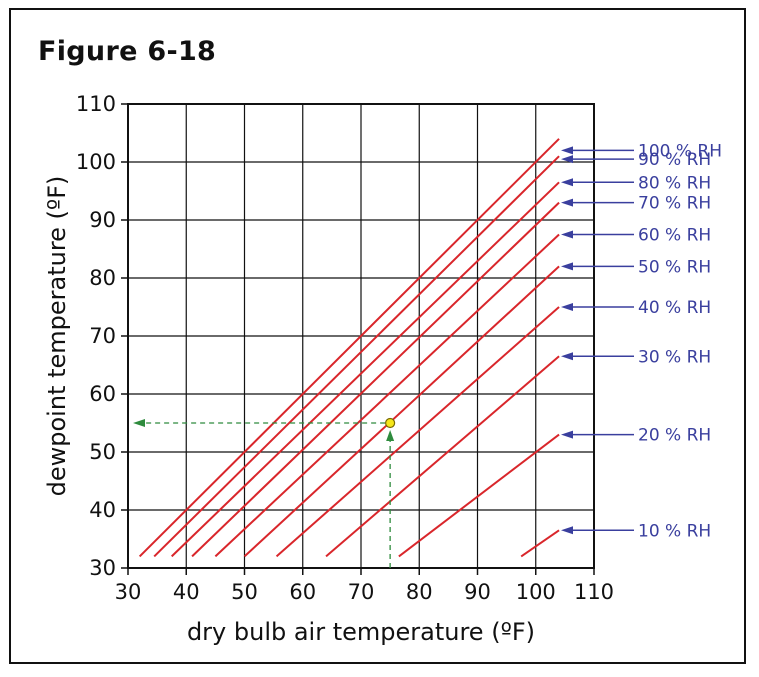 This screenshot has width=759, height=677. I want to click on y-tick-label: 30, so click(102, 568).